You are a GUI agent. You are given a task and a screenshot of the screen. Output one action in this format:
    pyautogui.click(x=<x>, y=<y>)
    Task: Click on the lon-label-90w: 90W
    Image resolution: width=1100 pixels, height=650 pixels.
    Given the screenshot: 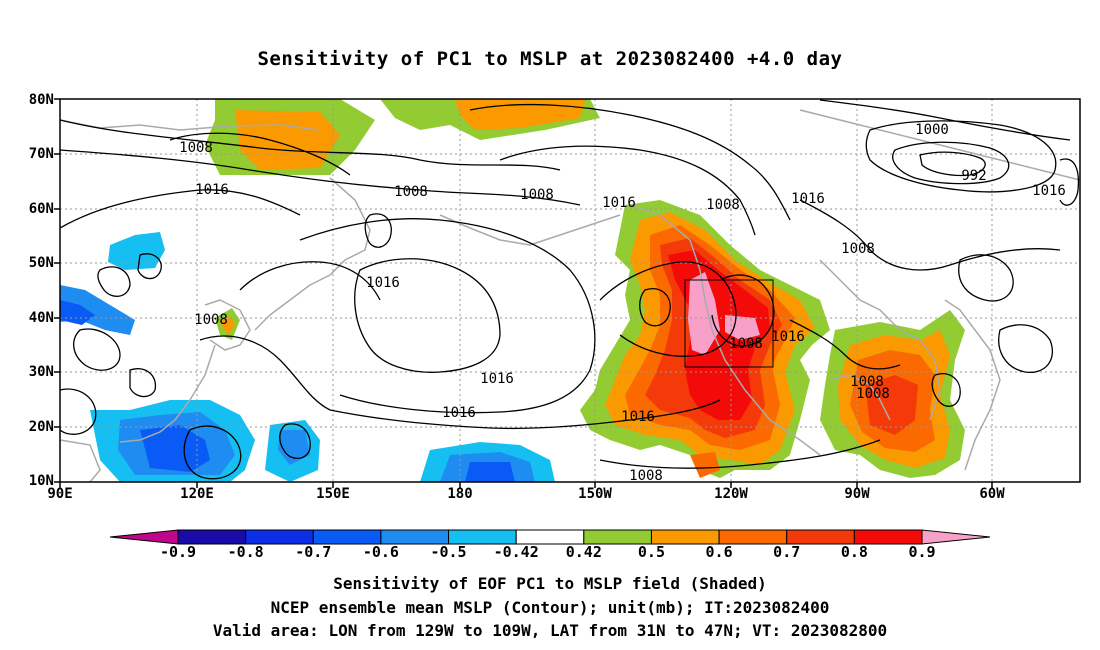 What is the action you would take?
    pyautogui.click(x=857, y=494)
    